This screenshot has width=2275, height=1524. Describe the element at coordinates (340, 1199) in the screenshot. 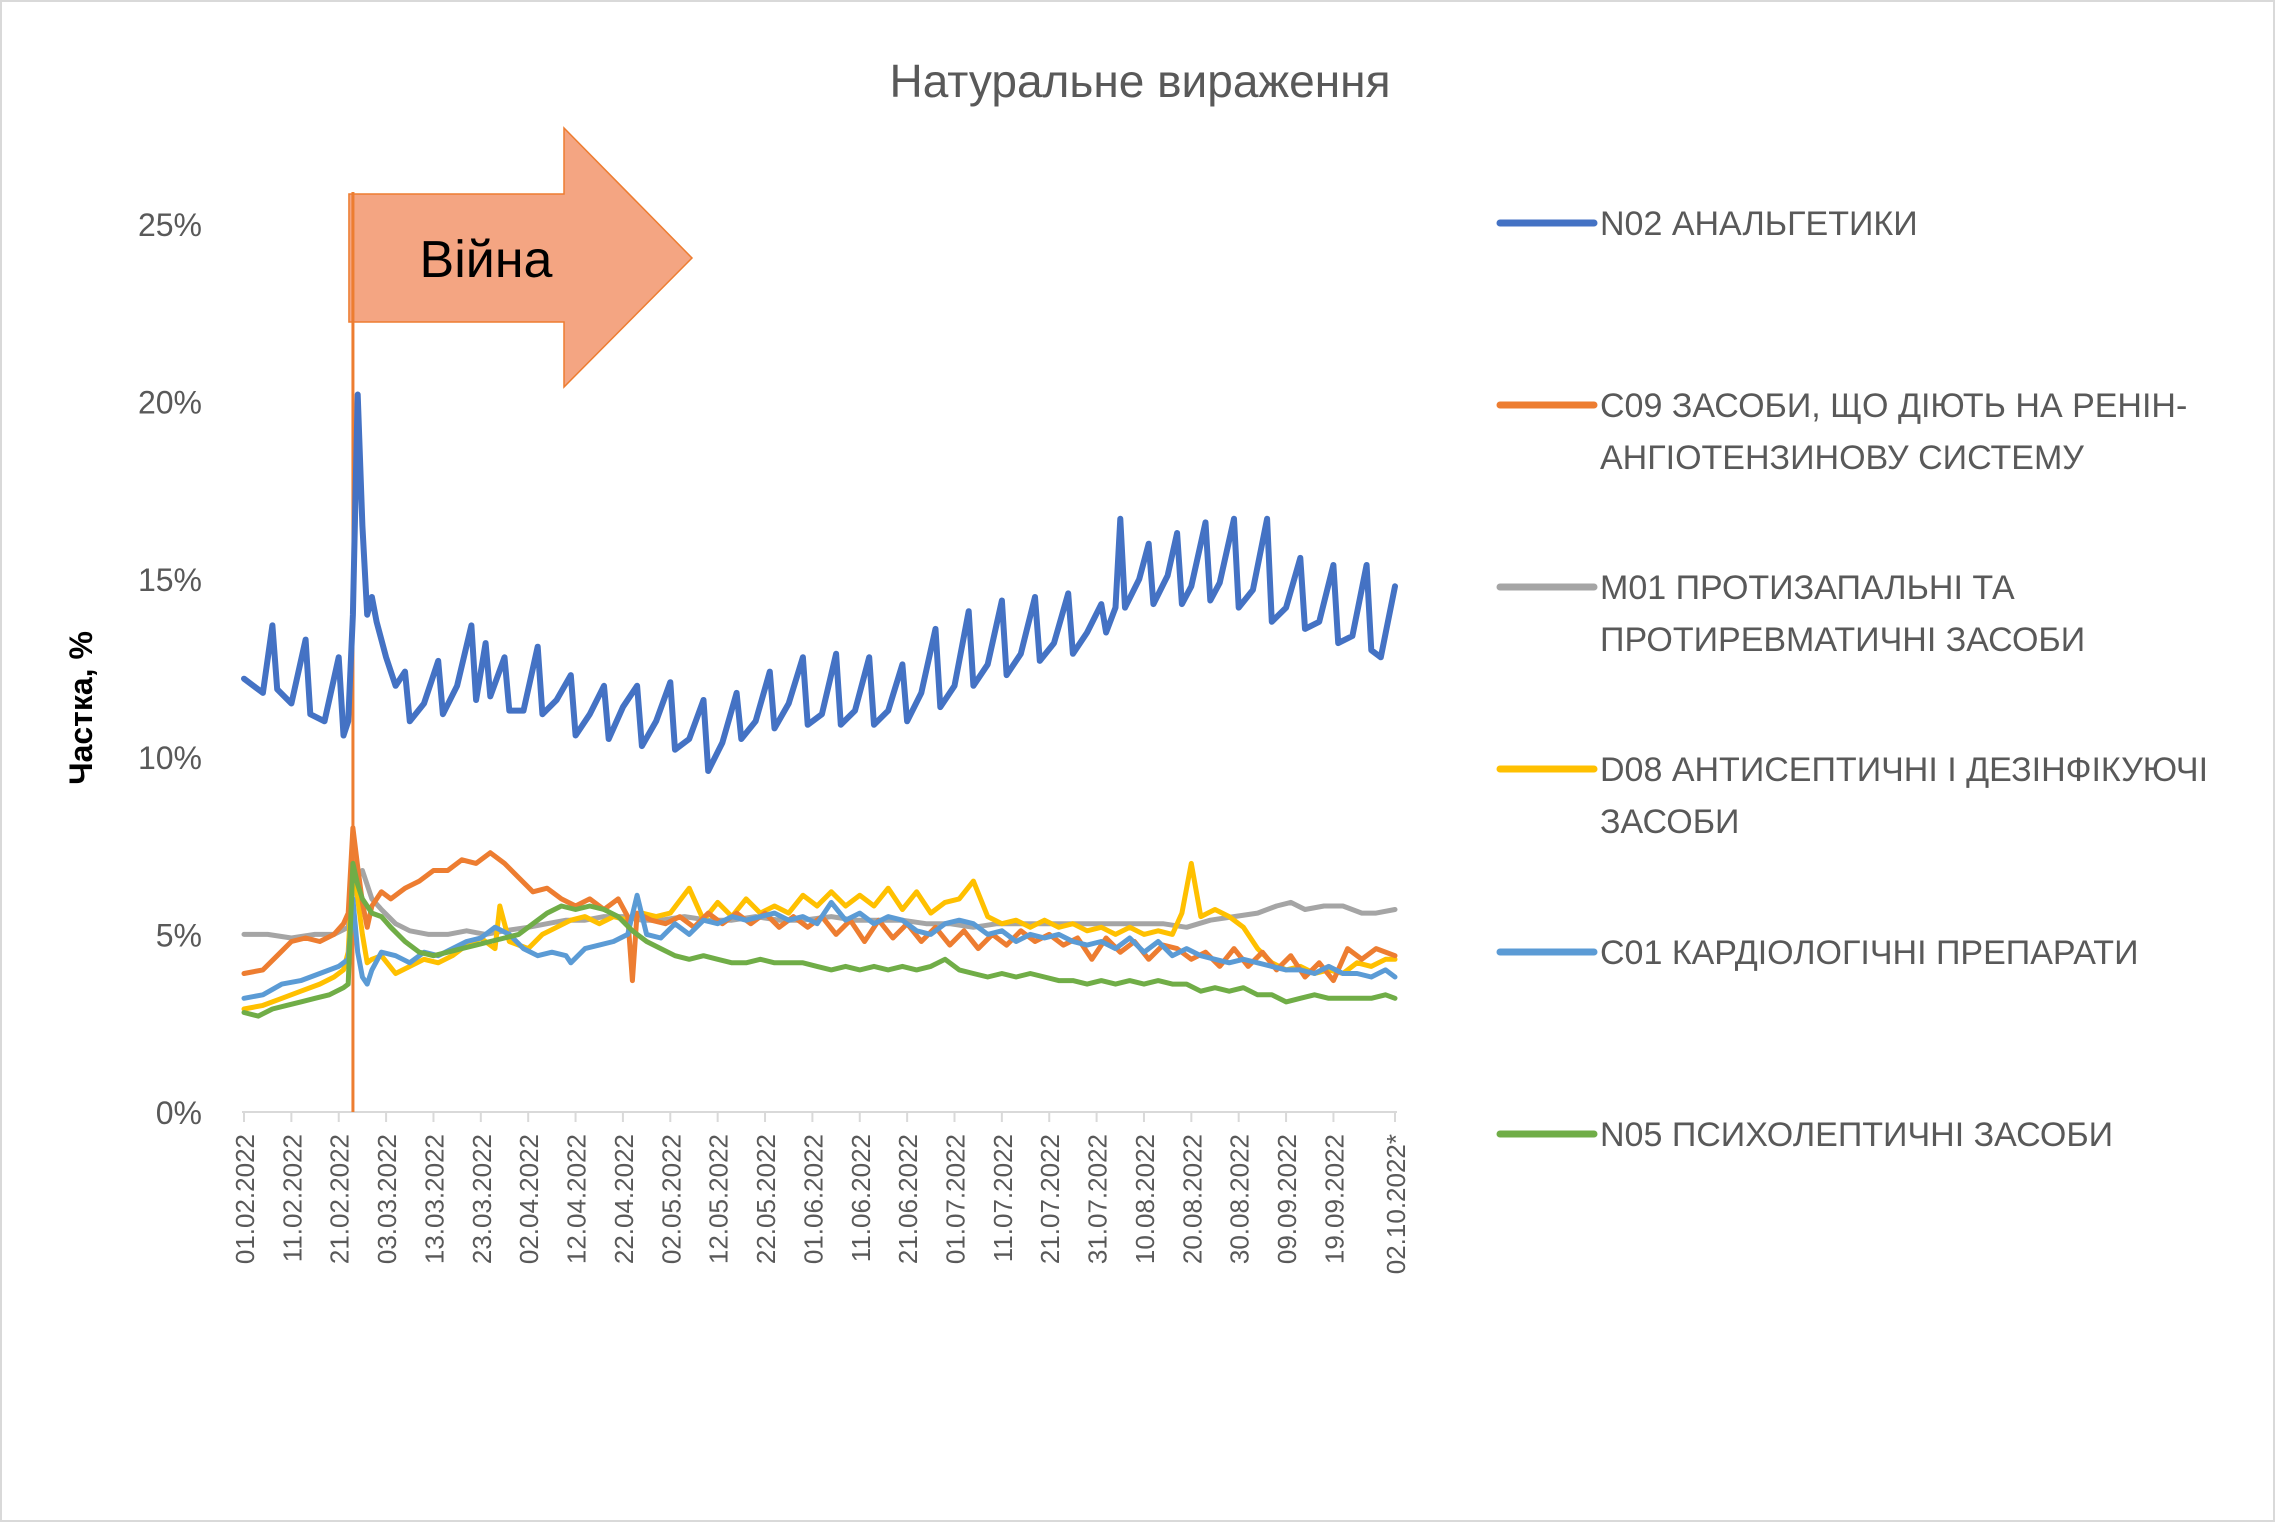

I see `x-tick-label: 21.02.2022` at that location.